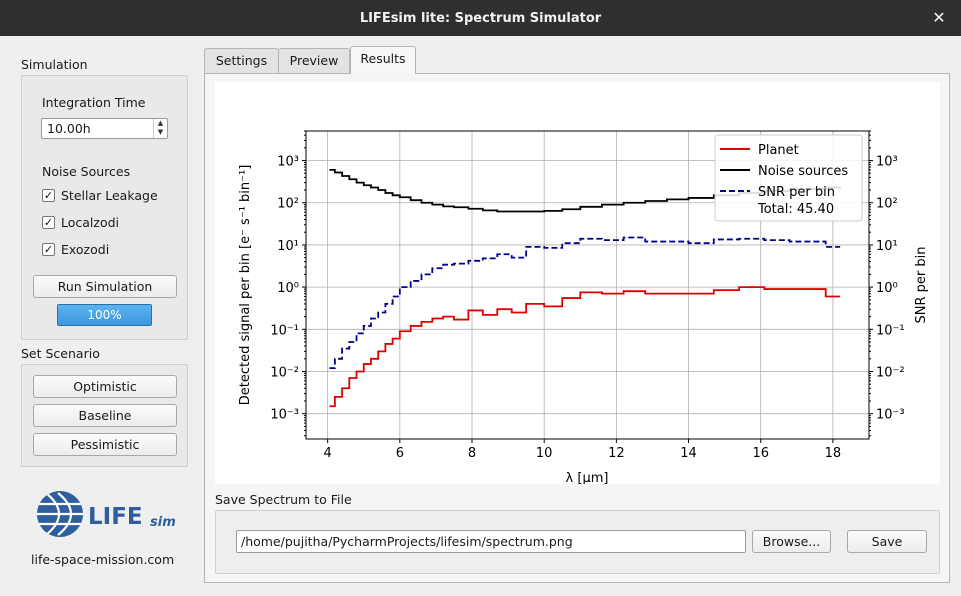  Describe the element at coordinates (245, 285) in the screenshot. I see `y-axis-left-label: Detected signal per bin [e⁻ s⁻¹ bin⁻¹]` at that location.